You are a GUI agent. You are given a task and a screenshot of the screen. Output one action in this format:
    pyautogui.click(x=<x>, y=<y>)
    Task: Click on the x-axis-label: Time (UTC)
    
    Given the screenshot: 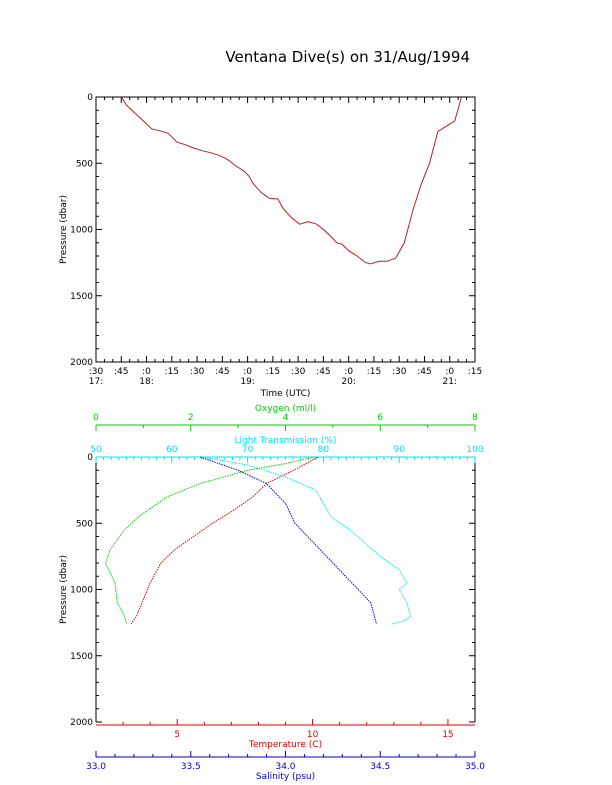 What is the action you would take?
    pyautogui.click(x=285, y=394)
    